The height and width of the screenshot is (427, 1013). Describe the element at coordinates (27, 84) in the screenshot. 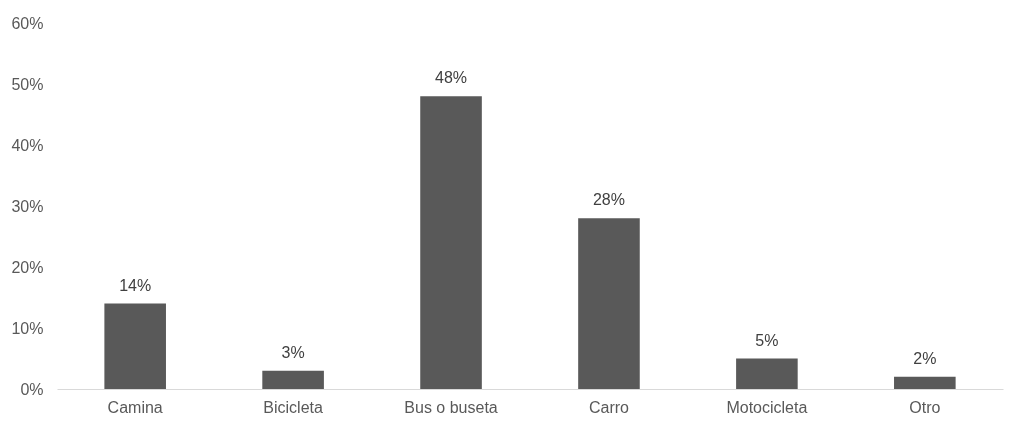

I see `y-tick-label: 50%` at that location.